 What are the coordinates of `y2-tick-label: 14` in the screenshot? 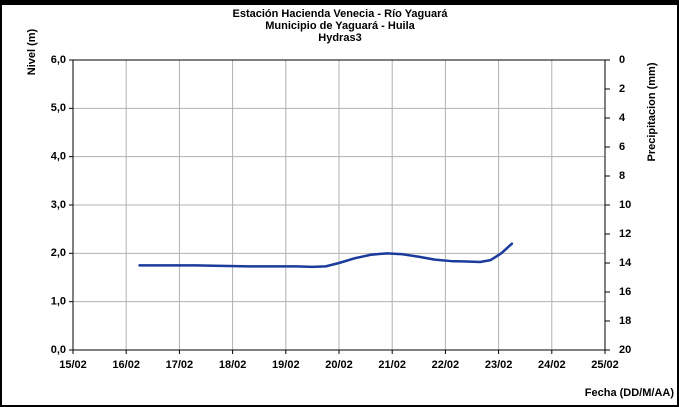 It's located at (625, 263).